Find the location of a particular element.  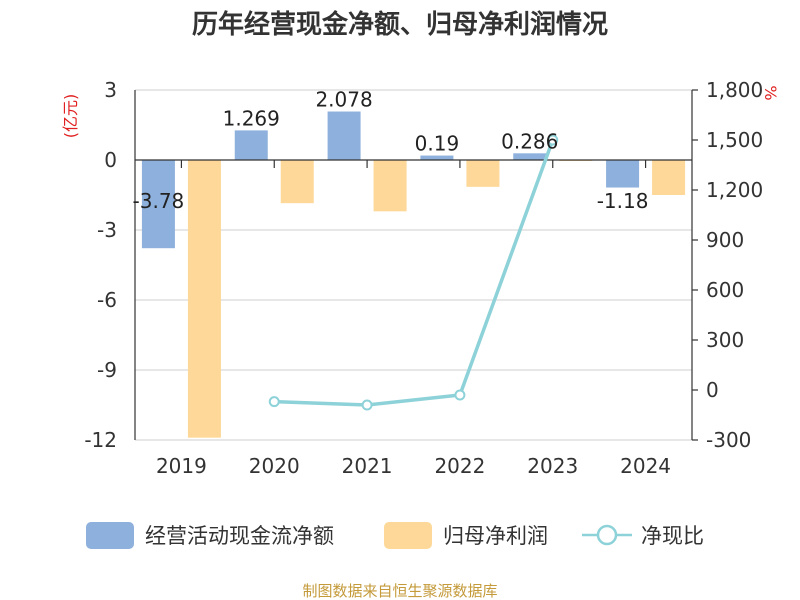

category-label: 2022 is located at coordinates (459, 466).